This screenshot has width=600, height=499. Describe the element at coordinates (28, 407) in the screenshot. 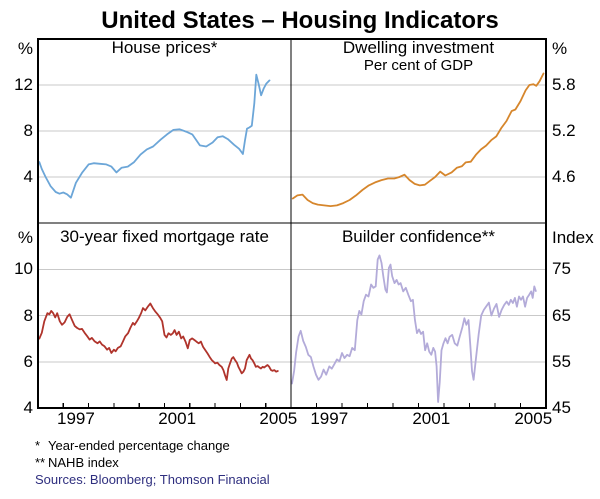

I see `y-axis-tick-label-mortgage-rate-4: 4` at that location.